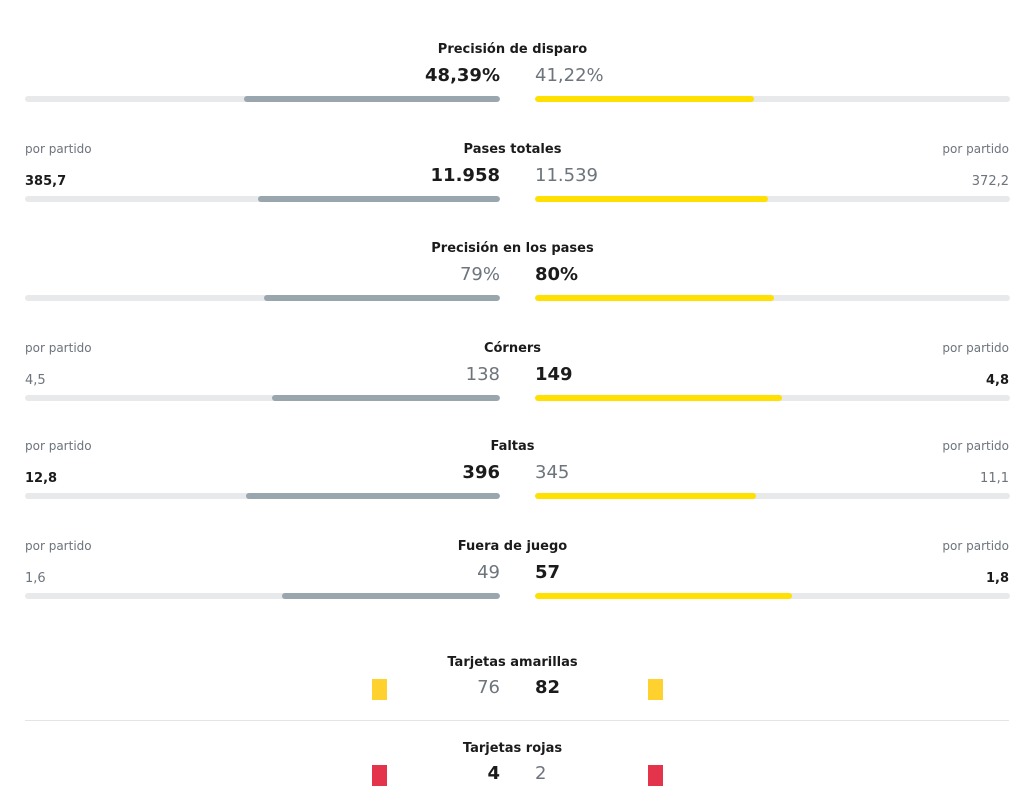  I want to click on home-per-game-value: 4,5, so click(35, 380).